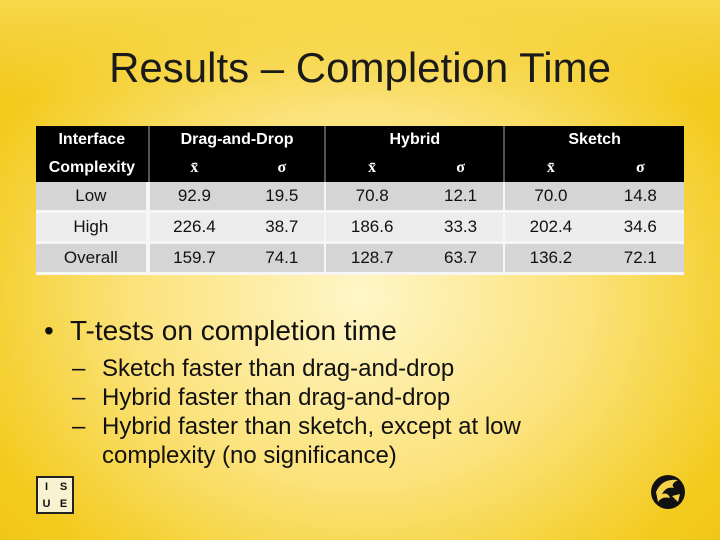 The height and width of the screenshot is (540, 720). Describe the element at coordinates (460, 228) in the screenshot. I see `table-cell: 33.3` at that location.